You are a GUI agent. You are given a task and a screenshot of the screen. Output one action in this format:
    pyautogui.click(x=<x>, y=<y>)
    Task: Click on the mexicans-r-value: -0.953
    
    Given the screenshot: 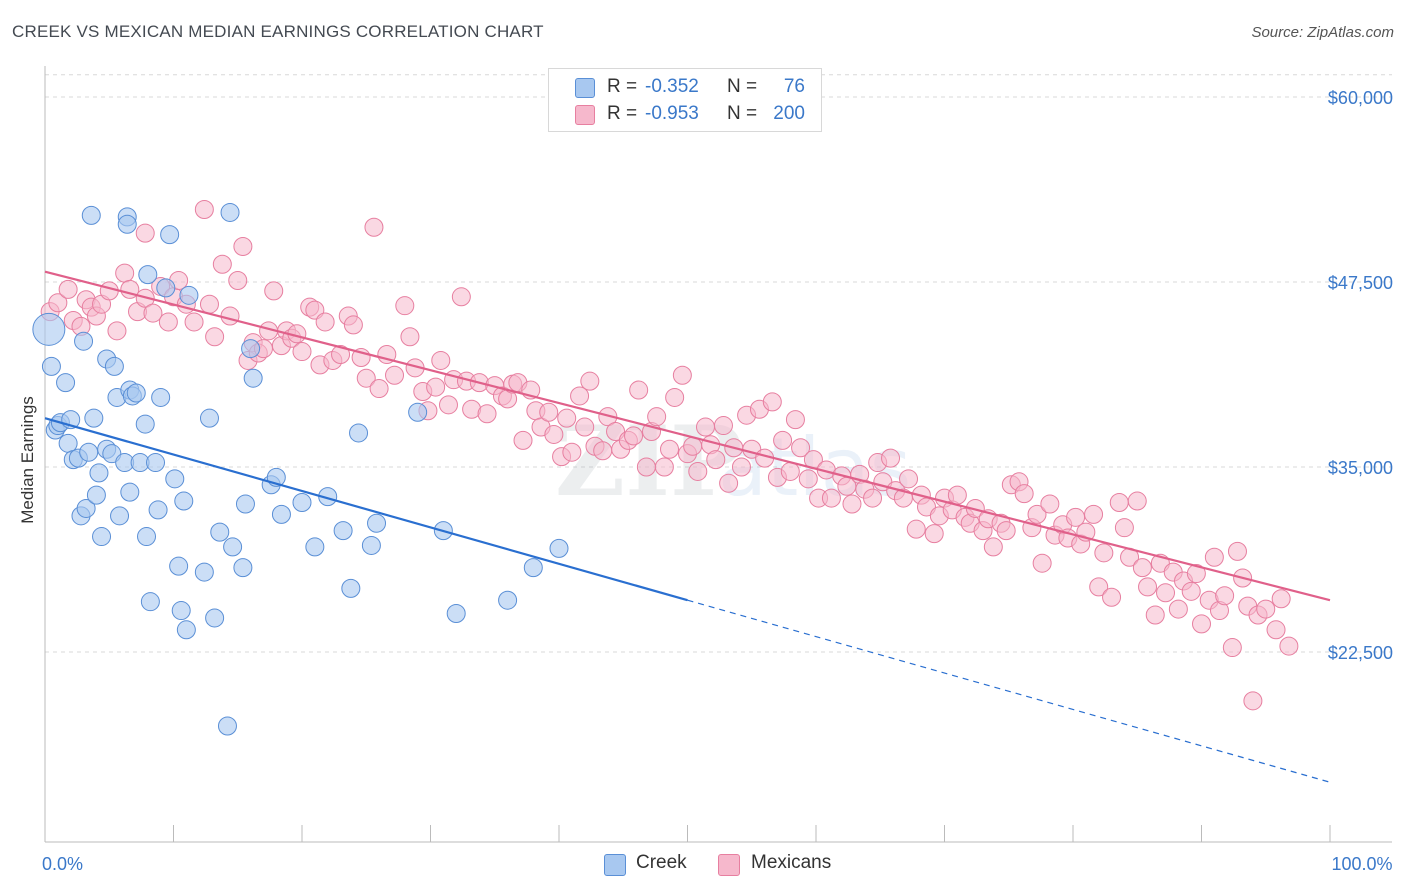 What is the action you would take?
    pyautogui.click(x=672, y=113)
    